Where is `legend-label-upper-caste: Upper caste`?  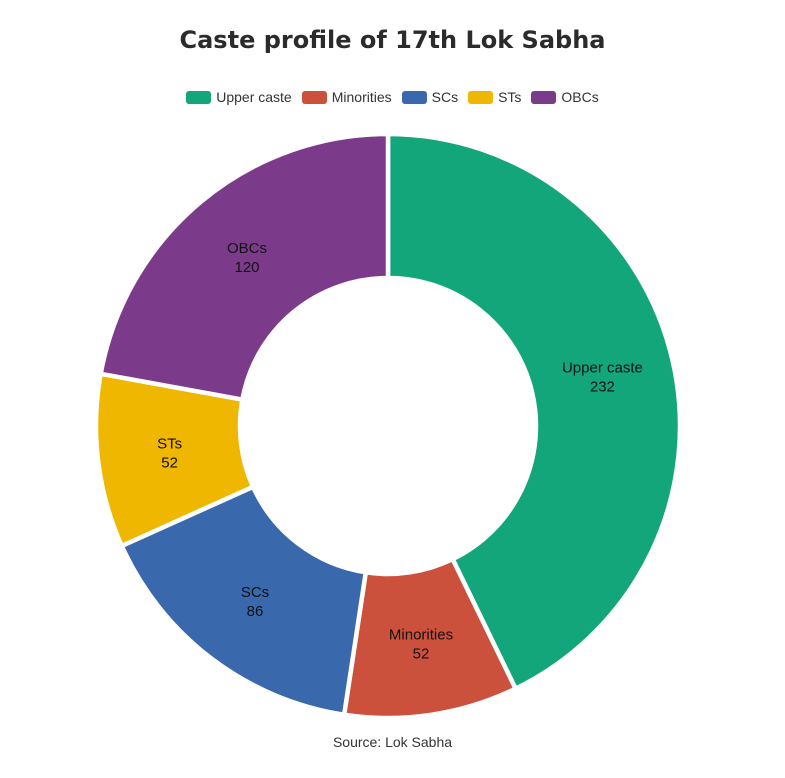
legend-label-upper-caste: Upper caste is located at coordinates (254, 97).